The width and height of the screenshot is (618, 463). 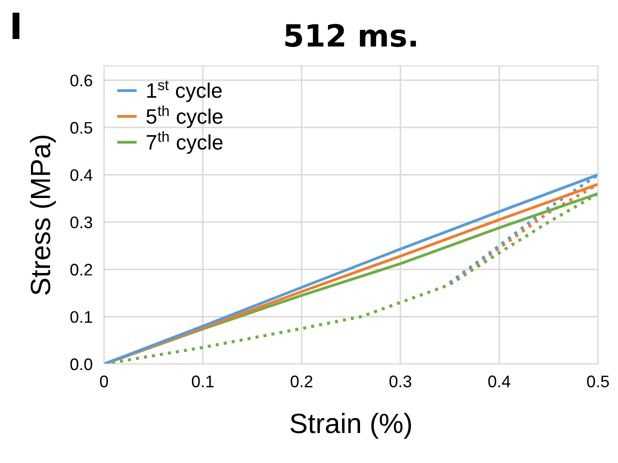 I want to click on legend-label: 5$^{th}$ cycle, so click(x=184, y=116).